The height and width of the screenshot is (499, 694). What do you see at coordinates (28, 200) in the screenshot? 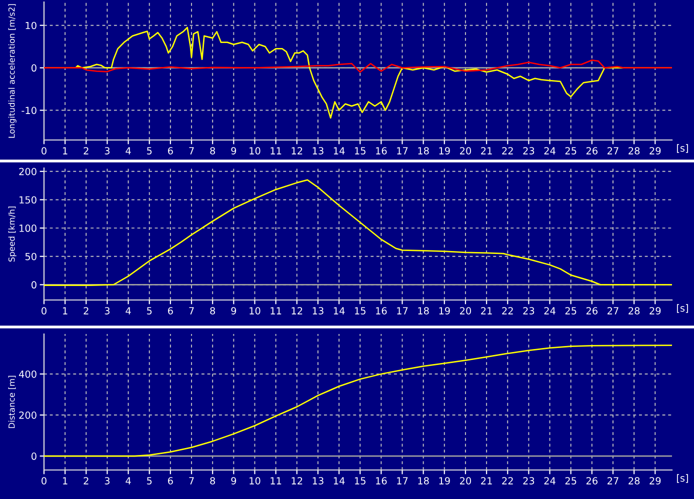
I see `y-tick-label: 150` at bounding box center [28, 200].